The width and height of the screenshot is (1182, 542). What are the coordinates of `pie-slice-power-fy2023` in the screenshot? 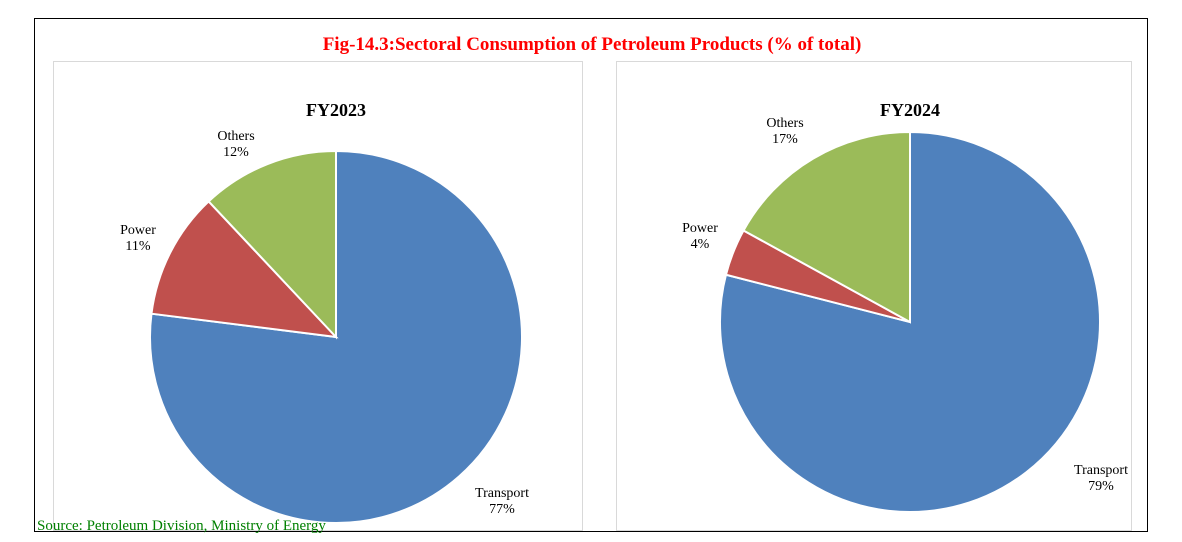 It's located at (244, 269).